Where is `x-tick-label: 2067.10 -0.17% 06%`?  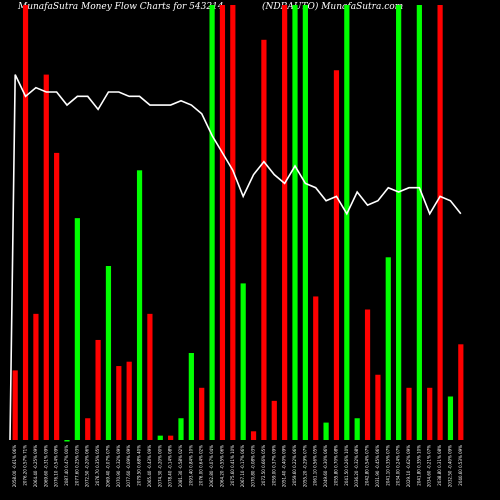
x-tick-label: 2067.10 -0.17% 06% is located at coordinates (242, 466).